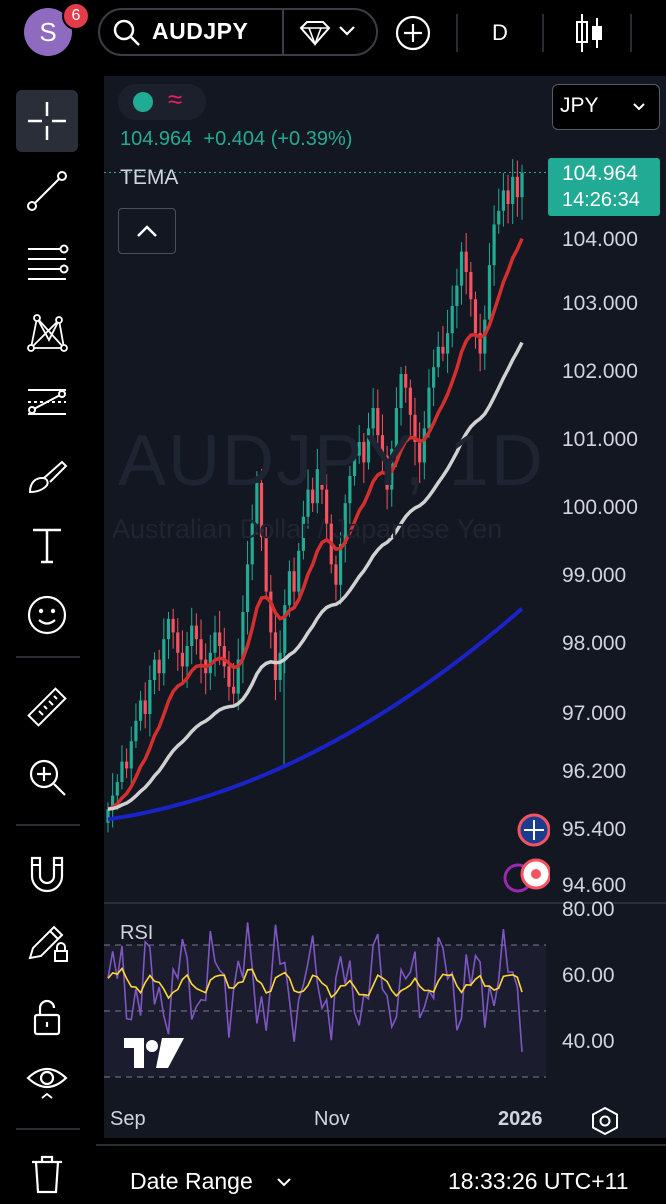 The image size is (666, 1204). Describe the element at coordinates (126, 32) in the screenshot. I see `search-icon` at that location.